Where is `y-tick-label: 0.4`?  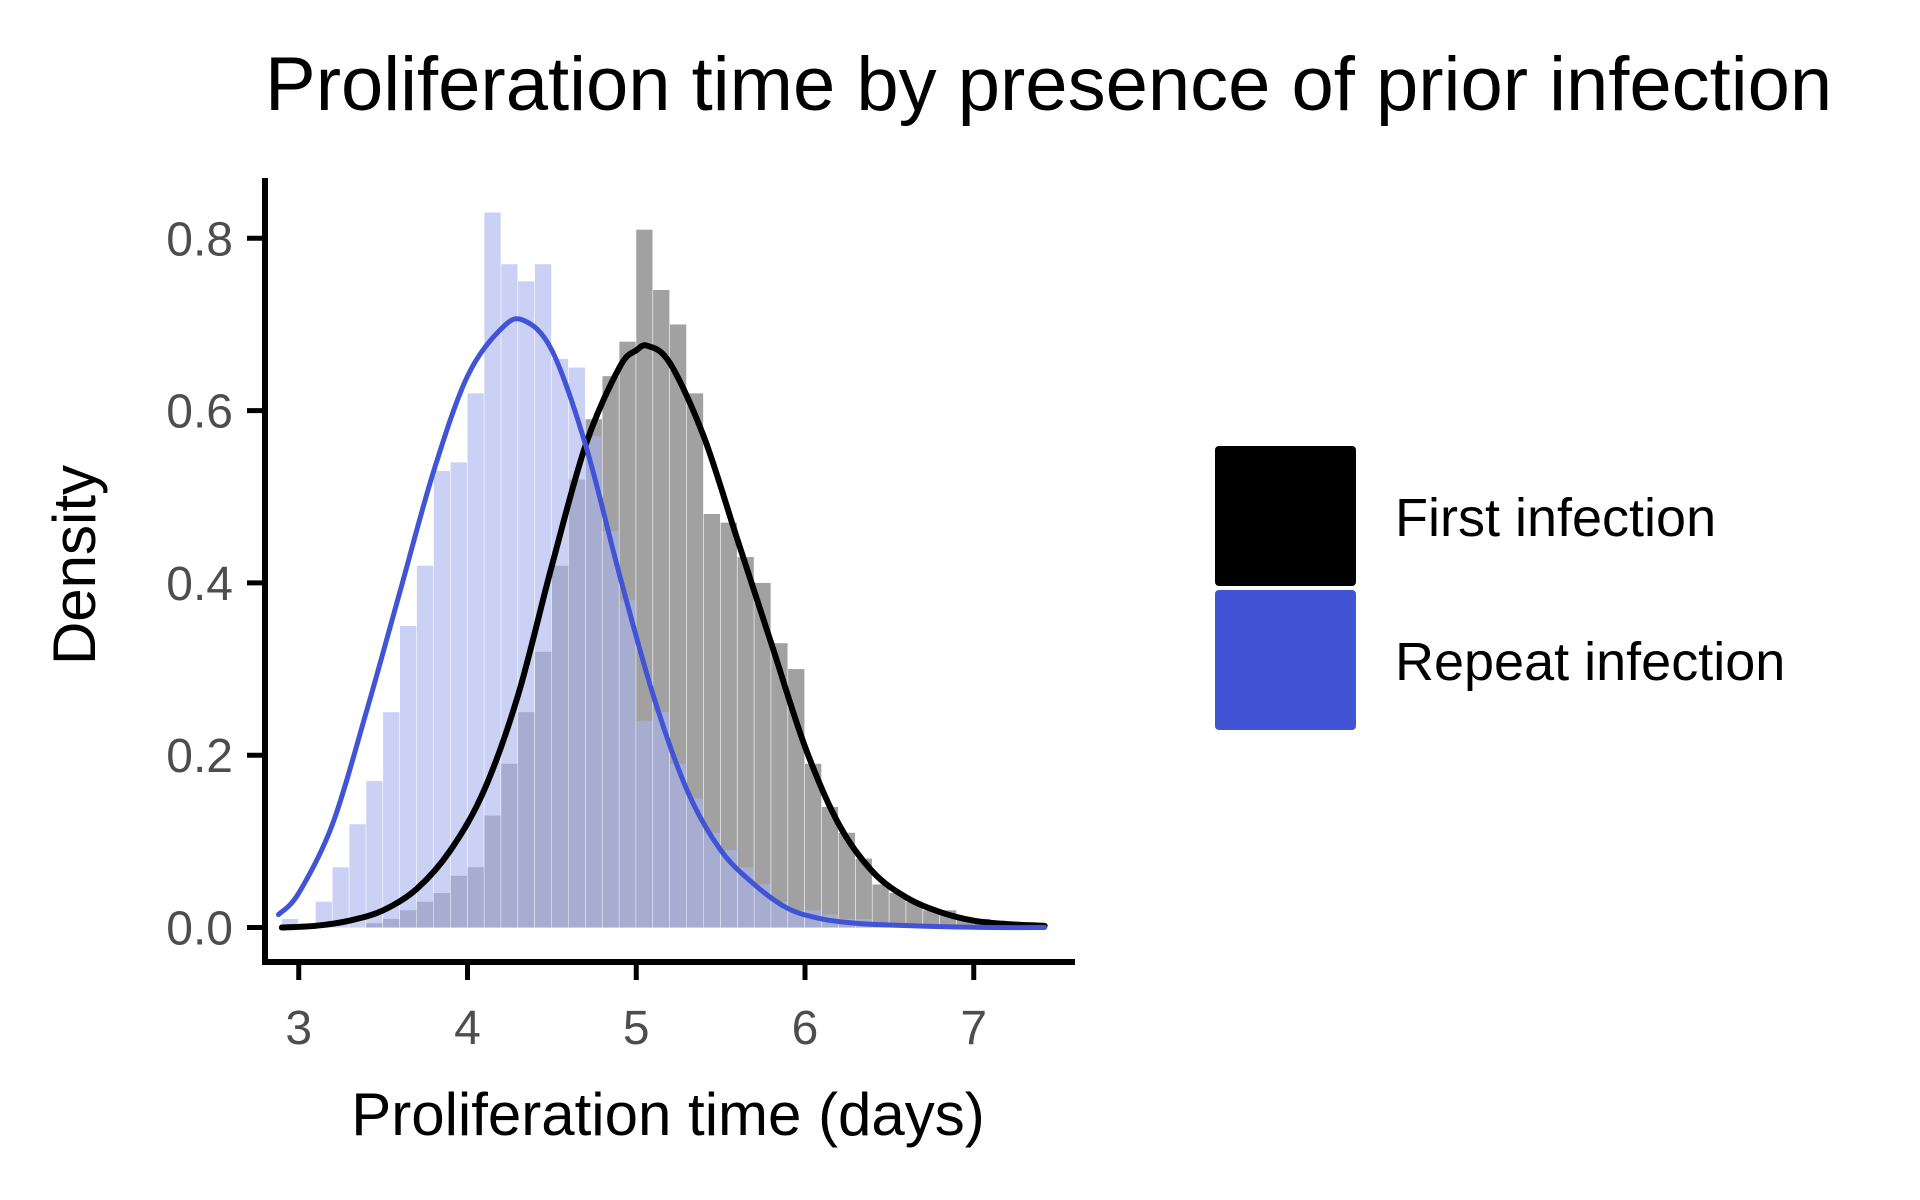
y-tick-label: 0.4 is located at coordinates (199, 584).